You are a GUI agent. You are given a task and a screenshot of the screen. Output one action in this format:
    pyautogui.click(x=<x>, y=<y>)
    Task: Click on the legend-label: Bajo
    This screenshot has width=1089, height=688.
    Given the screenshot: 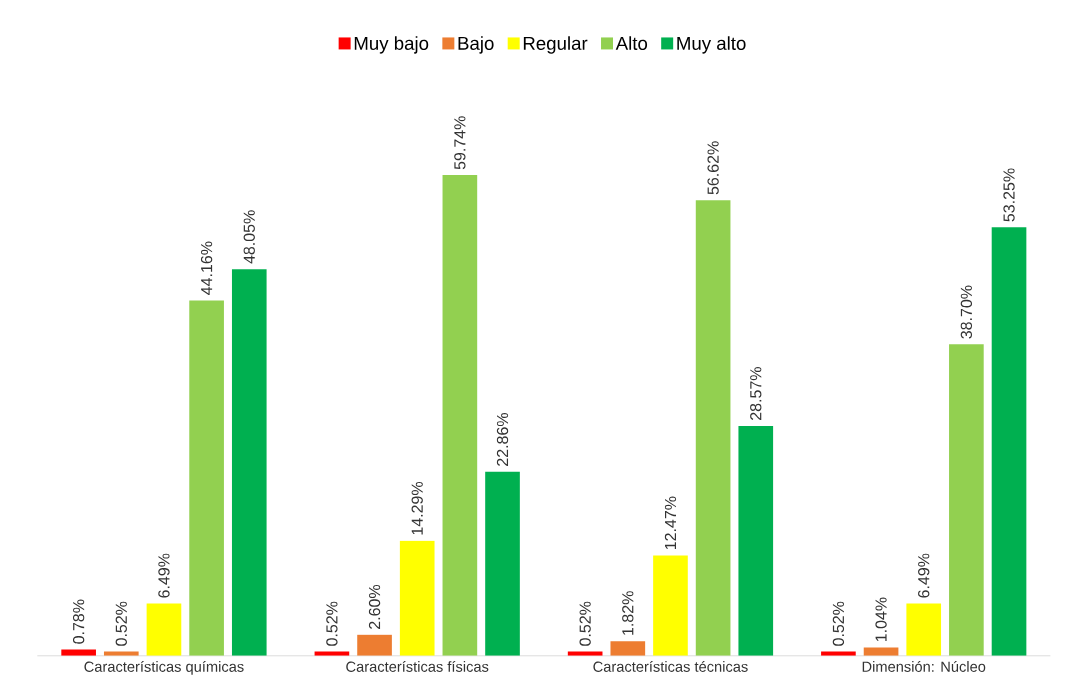 What is the action you would take?
    pyautogui.click(x=476, y=45)
    